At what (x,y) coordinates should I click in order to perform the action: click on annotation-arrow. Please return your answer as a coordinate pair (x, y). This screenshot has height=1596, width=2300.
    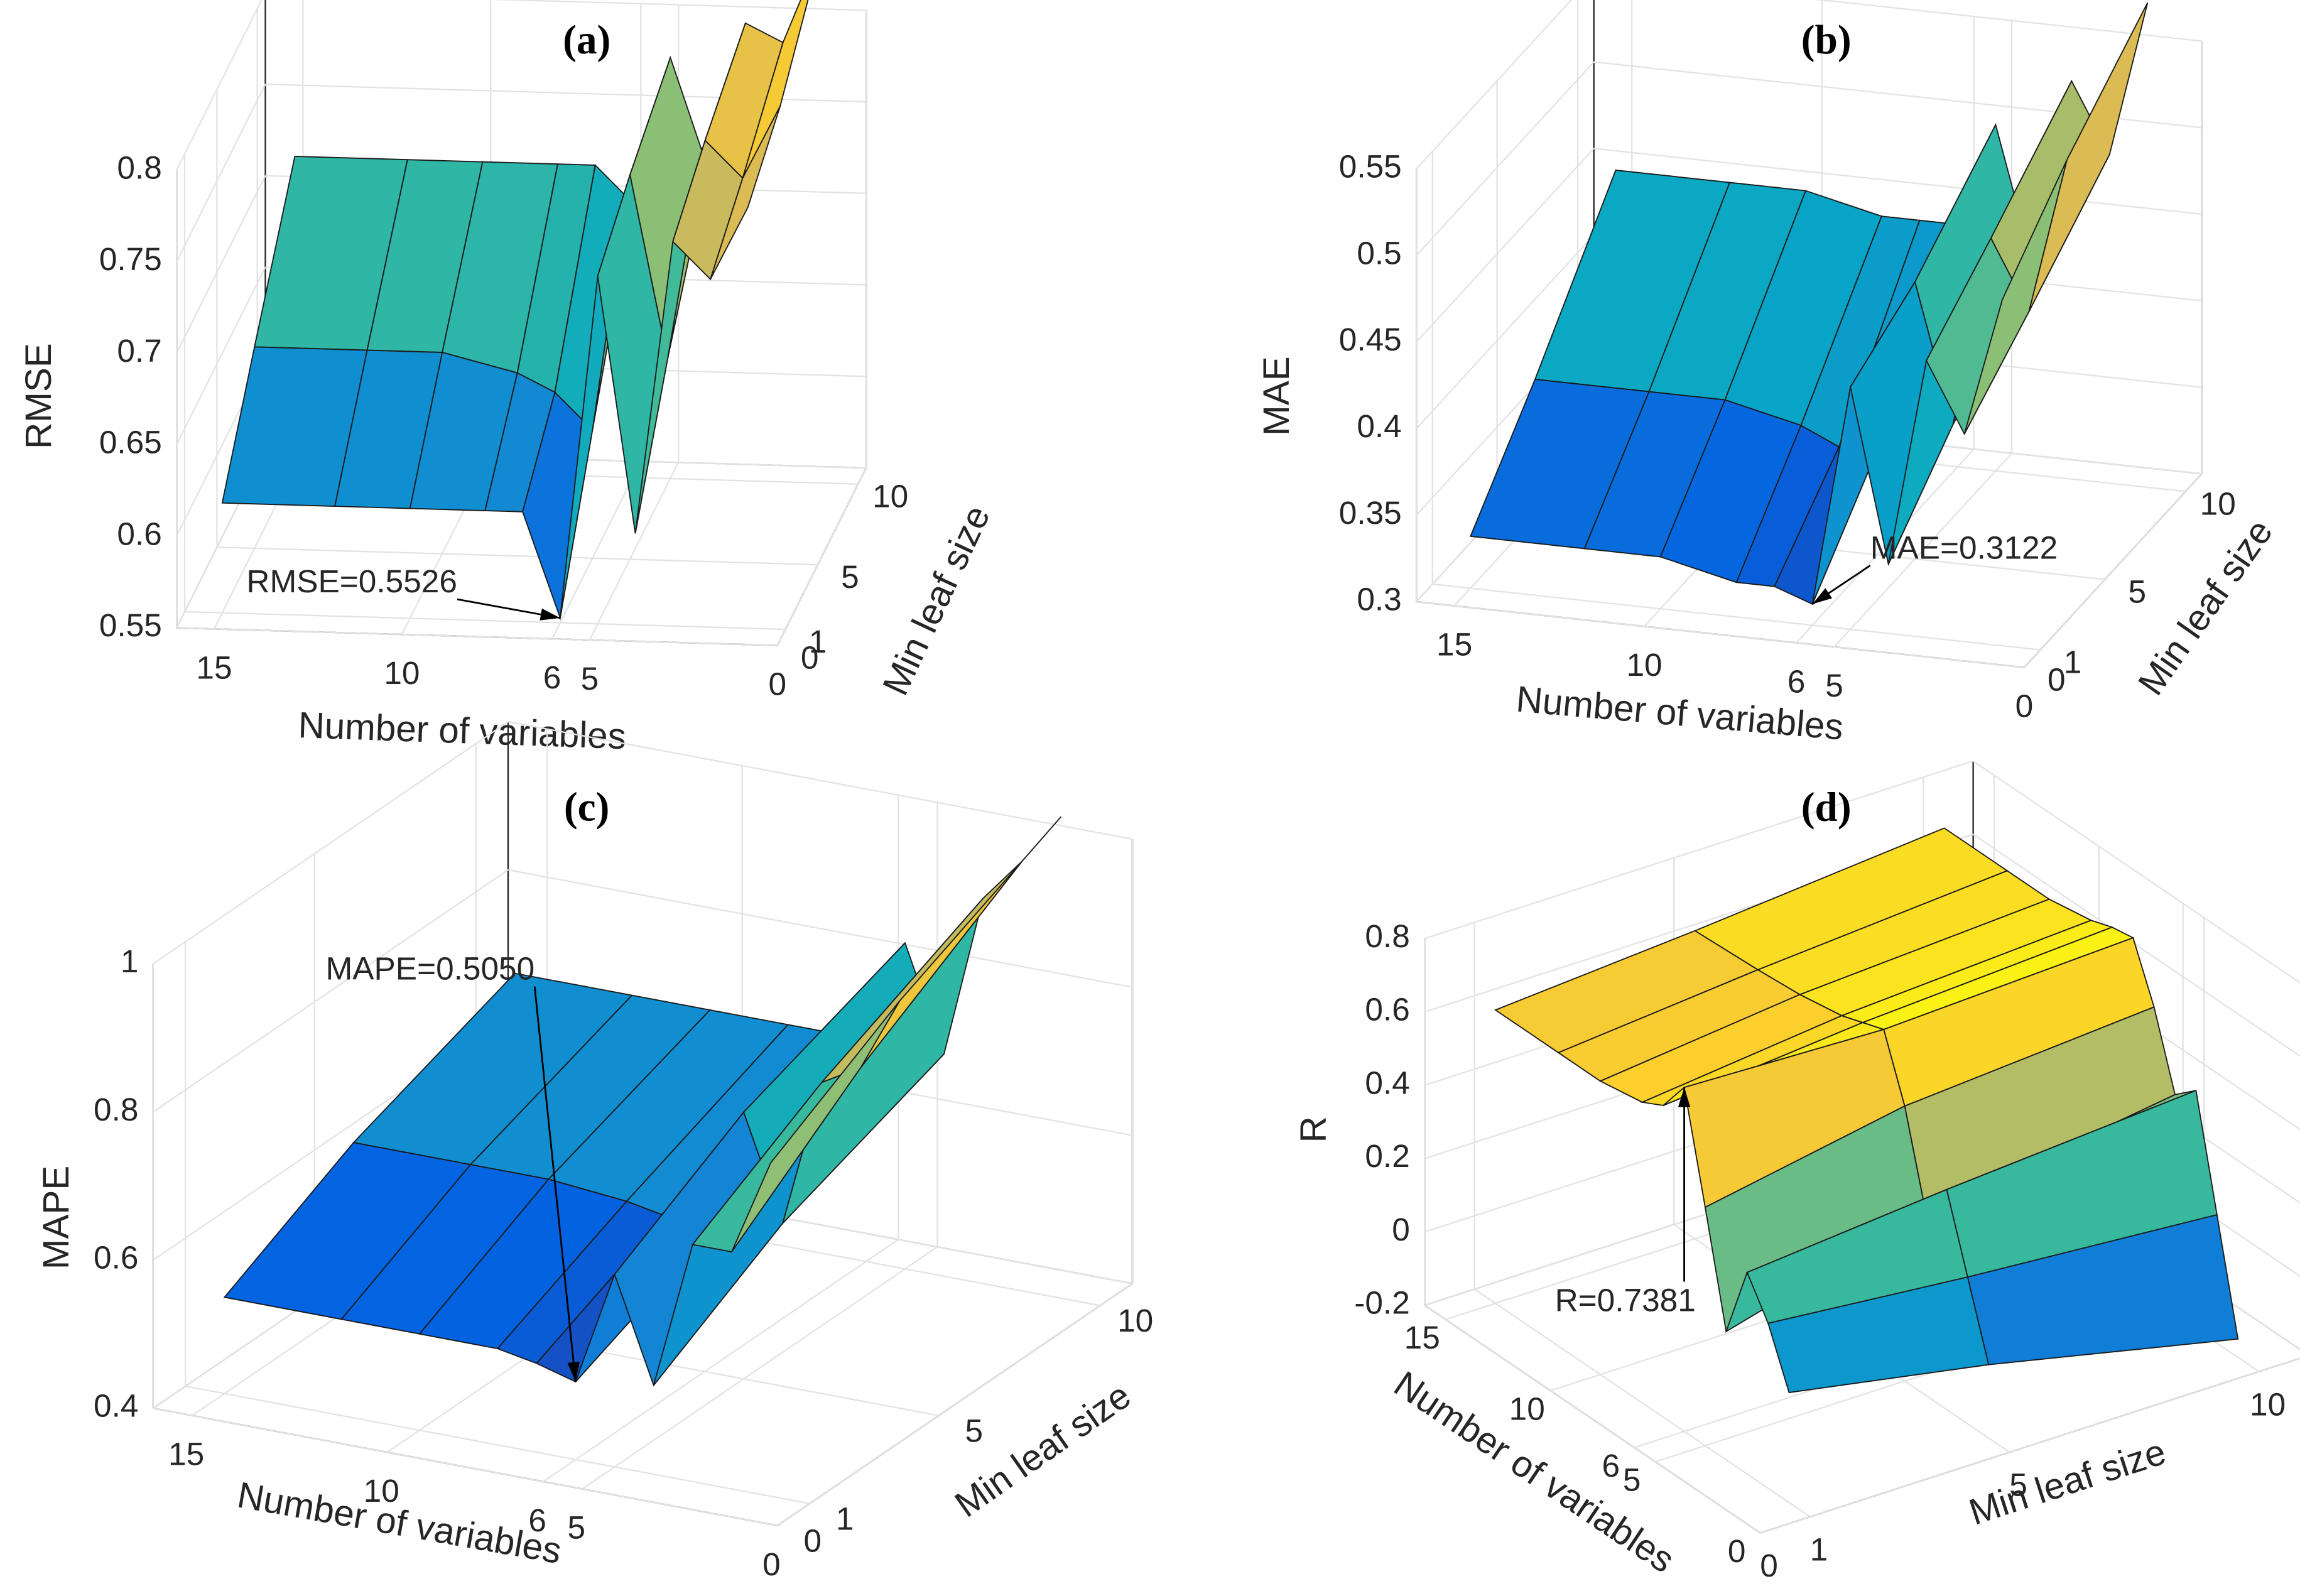
    Looking at the image, I should click on (555, 1184).